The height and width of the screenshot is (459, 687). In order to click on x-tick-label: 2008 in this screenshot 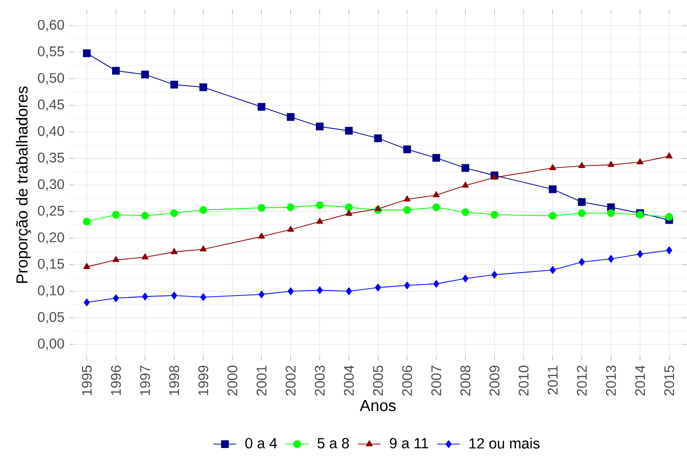, I will do `click(465, 381)`.